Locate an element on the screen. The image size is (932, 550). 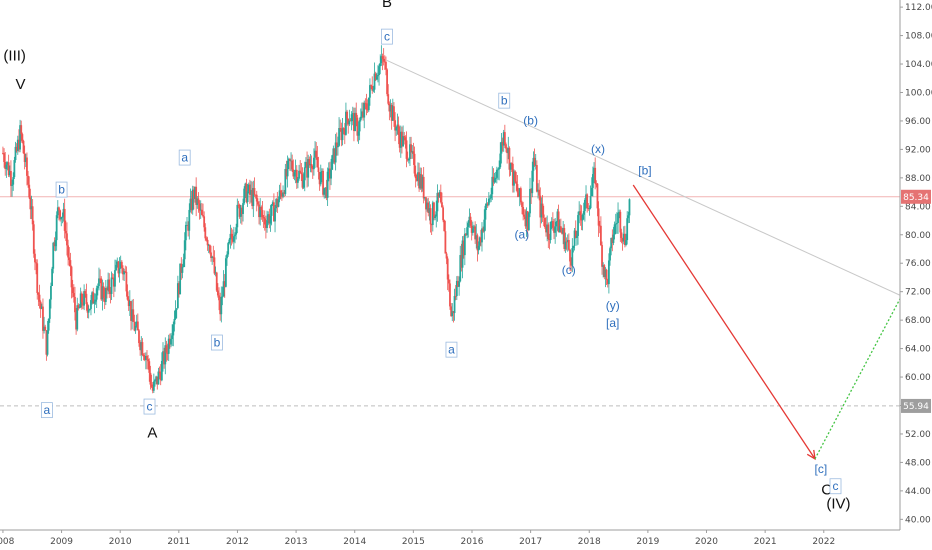
y-tick-label: 60.00 is located at coordinates (918, 378).